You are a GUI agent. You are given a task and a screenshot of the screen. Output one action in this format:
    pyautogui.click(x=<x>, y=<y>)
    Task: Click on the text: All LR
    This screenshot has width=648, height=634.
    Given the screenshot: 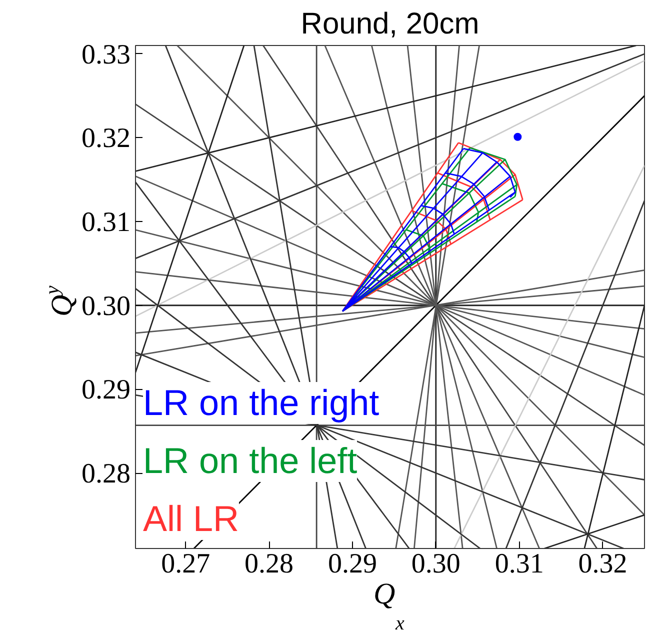 What is the action you would take?
    pyautogui.click(x=191, y=519)
    